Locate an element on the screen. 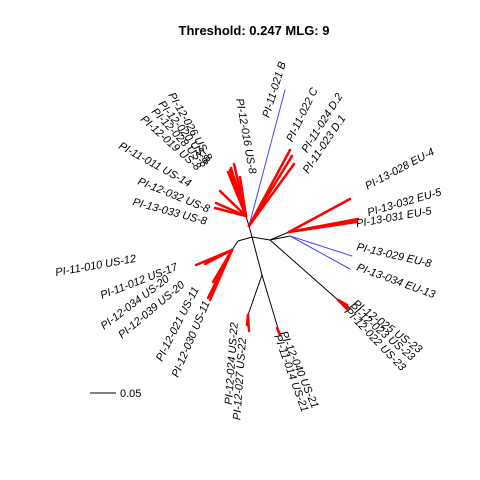 This screenshot has width=480, height=480. tip-edge-pi-11-021-b is located at coordinates (267, 158).